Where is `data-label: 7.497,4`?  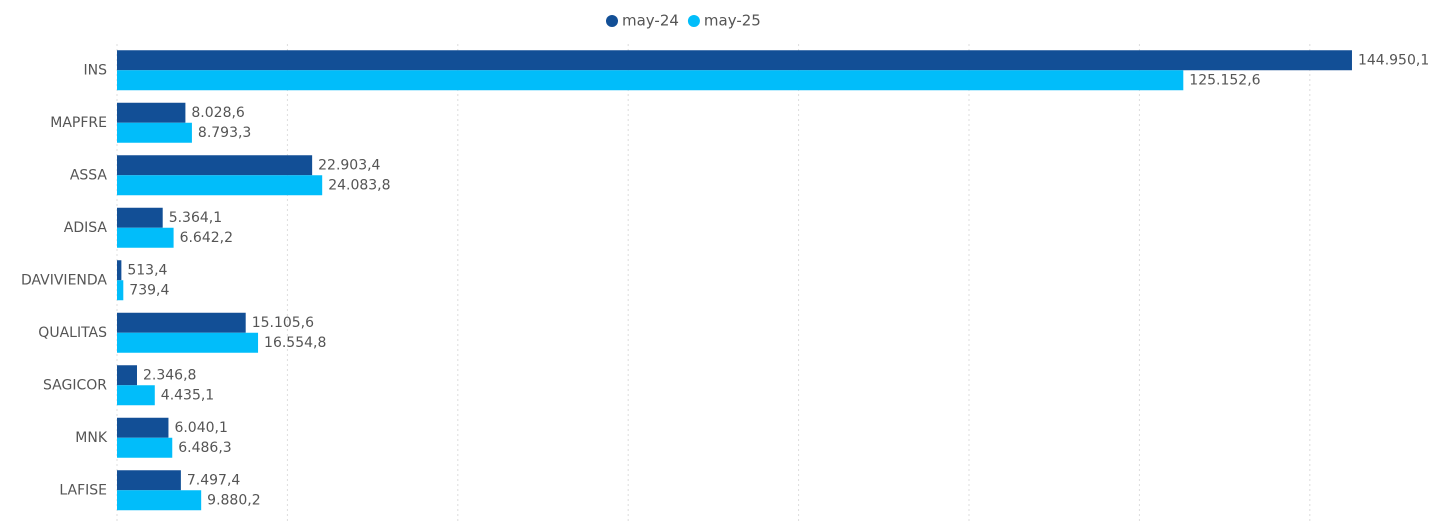 data-label: 7.497,4 is located at coordinates (214, 480).